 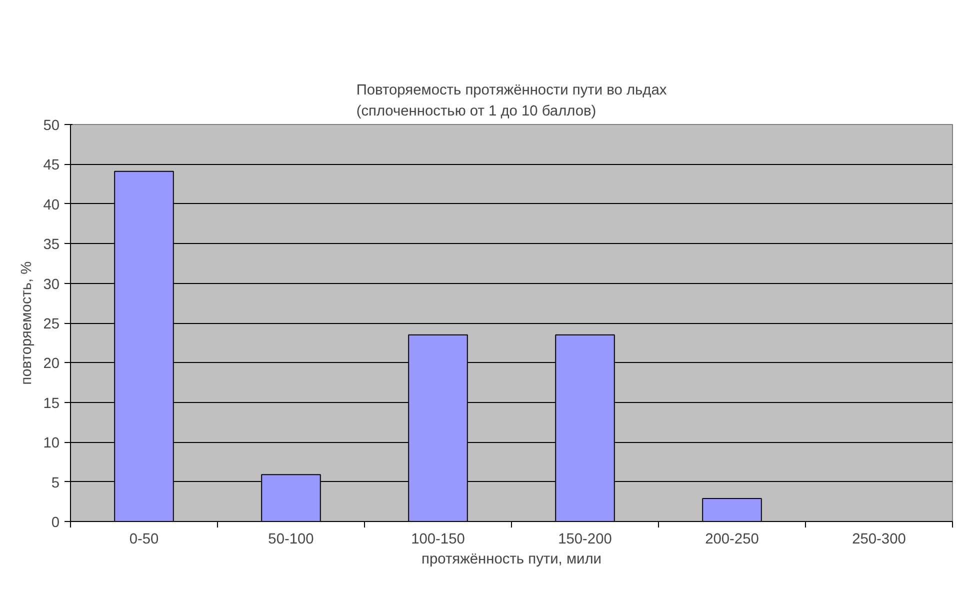 What do you see at coordinates (438, 540) in the screenshot?
I see `x-tick-label: 100-150` at bounding box center [438, 540].